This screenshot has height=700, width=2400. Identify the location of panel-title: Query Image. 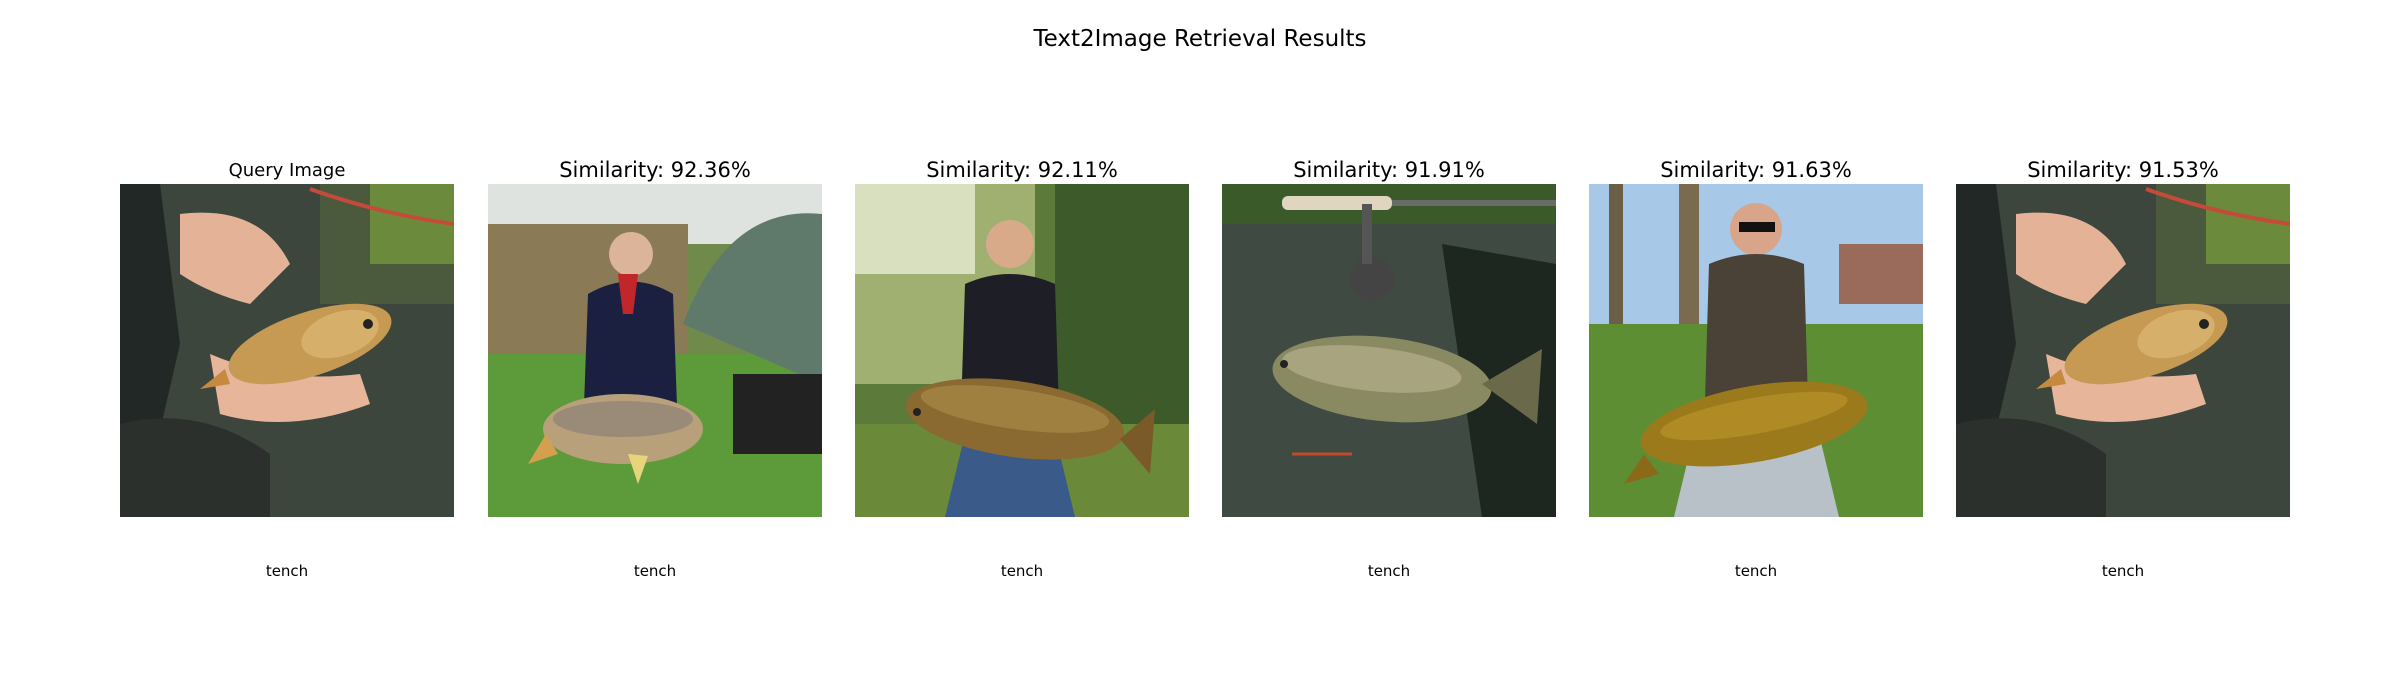
(287, 170).